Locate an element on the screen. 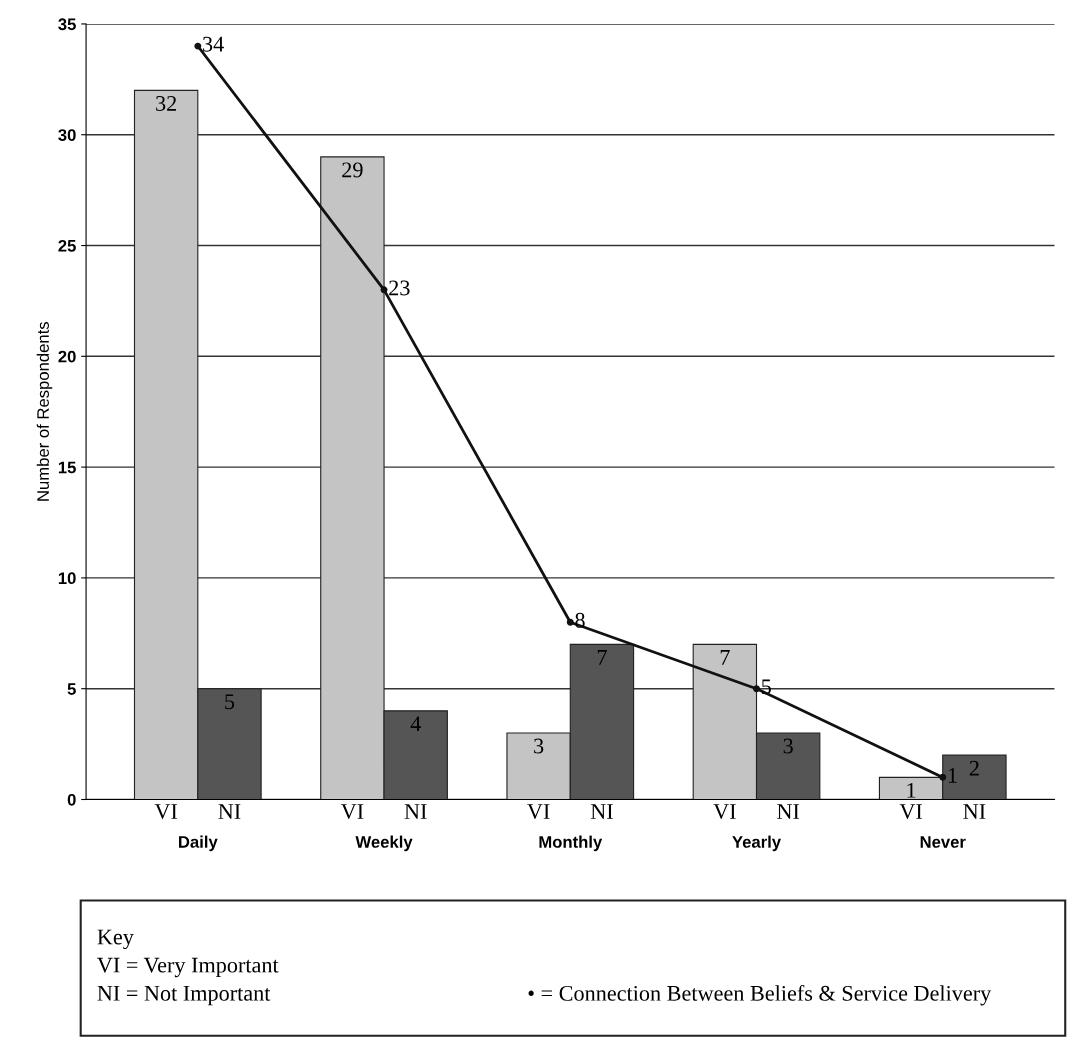 The image size is (1076, 1041). data-label: 4 is located at coordinates (415, 724).